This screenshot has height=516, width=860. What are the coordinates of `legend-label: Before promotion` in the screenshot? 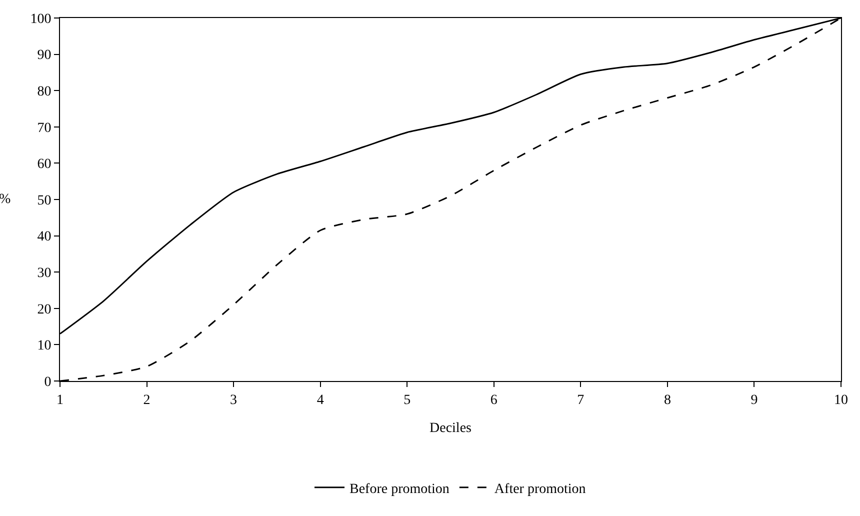 It's located at (400, 489).